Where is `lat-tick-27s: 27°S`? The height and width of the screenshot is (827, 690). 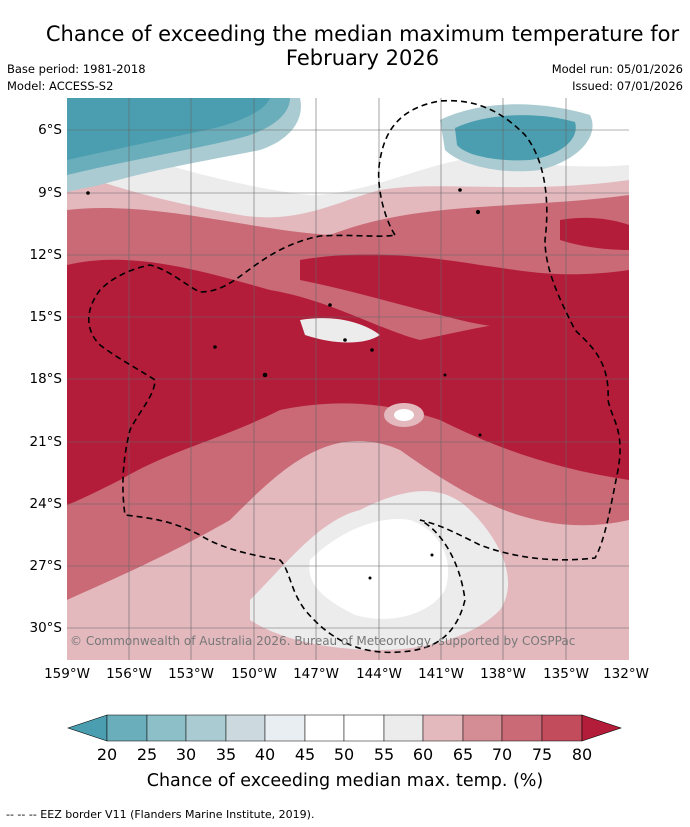
lat-tick-27s: 27°S is located at coordinates (46, 566).